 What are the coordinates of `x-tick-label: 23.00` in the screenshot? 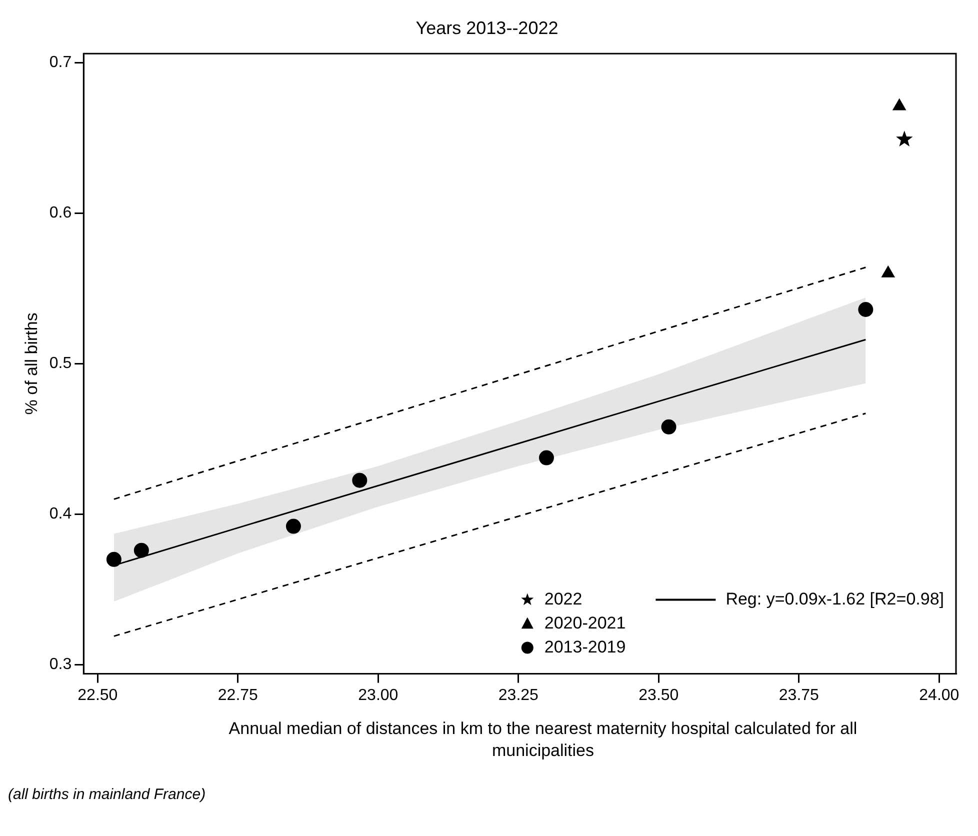 It's located at (378, 695).